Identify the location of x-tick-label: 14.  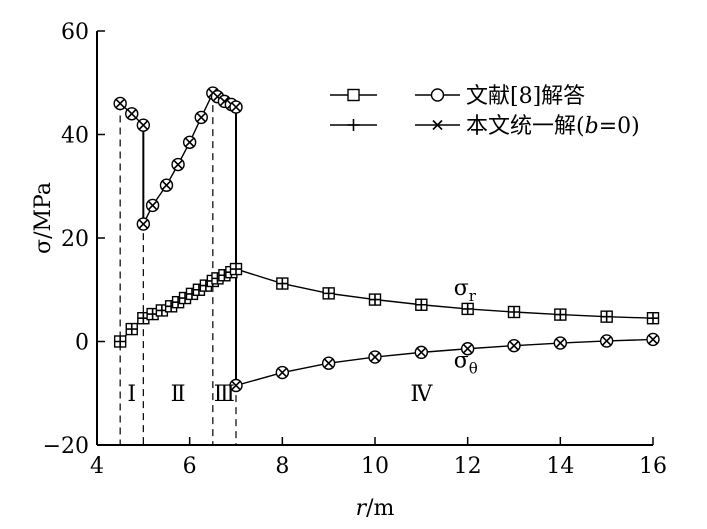
(560, 466).